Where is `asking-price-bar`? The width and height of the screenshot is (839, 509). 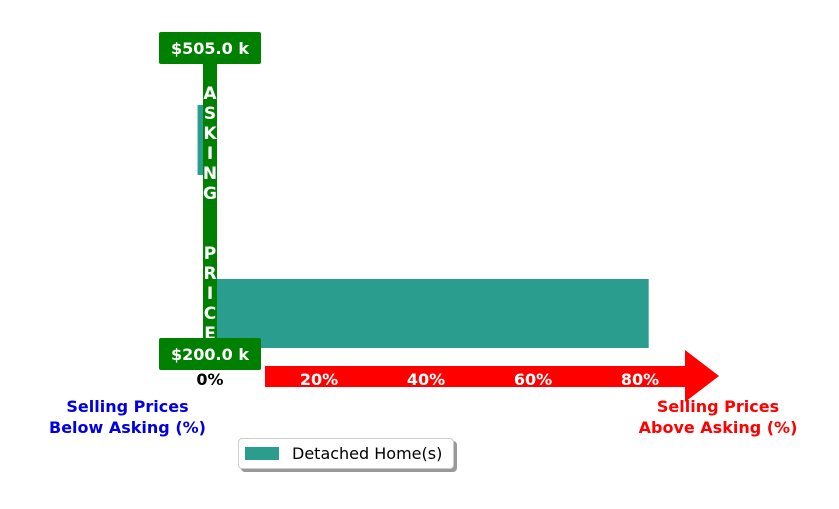
asking-price-bar is located at coordinates (210, 202).